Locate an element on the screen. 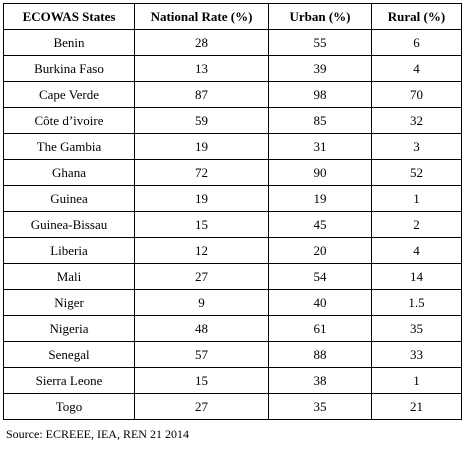 Image resolution: width=464 pixels, height=450 pixels. header-ecowas-states: ECOWAS States is located at coordinates (69, 16).